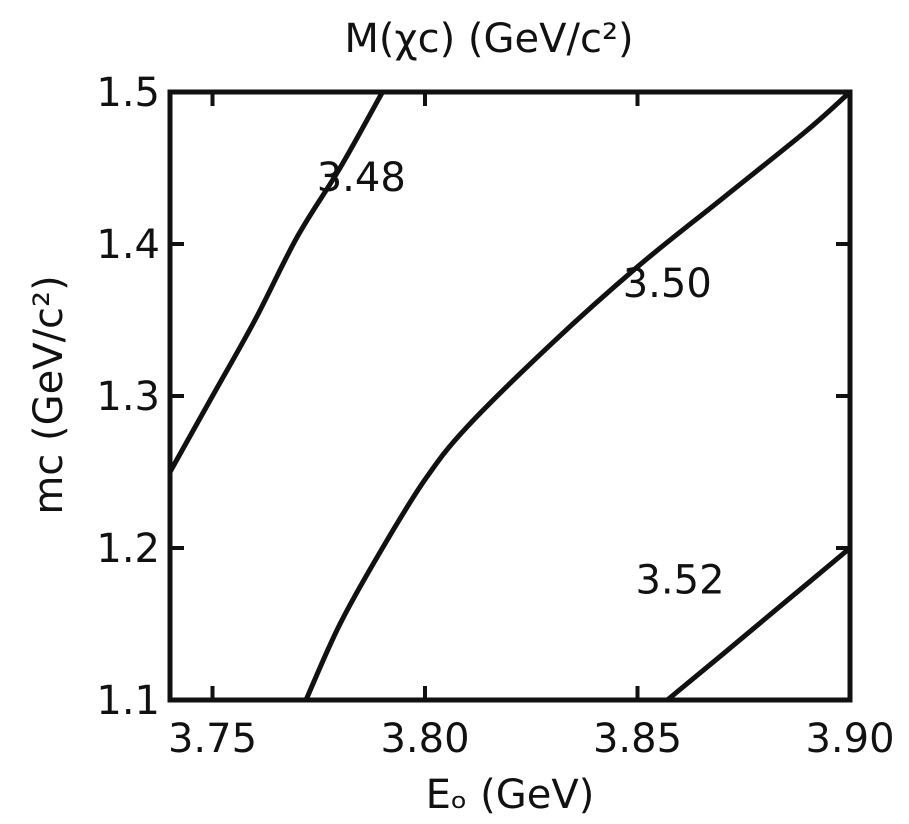  Describe the element at coordinates (488, 39) in the screenshot. I see `chart-title: M(χc) (GeV/c²)` at that location.